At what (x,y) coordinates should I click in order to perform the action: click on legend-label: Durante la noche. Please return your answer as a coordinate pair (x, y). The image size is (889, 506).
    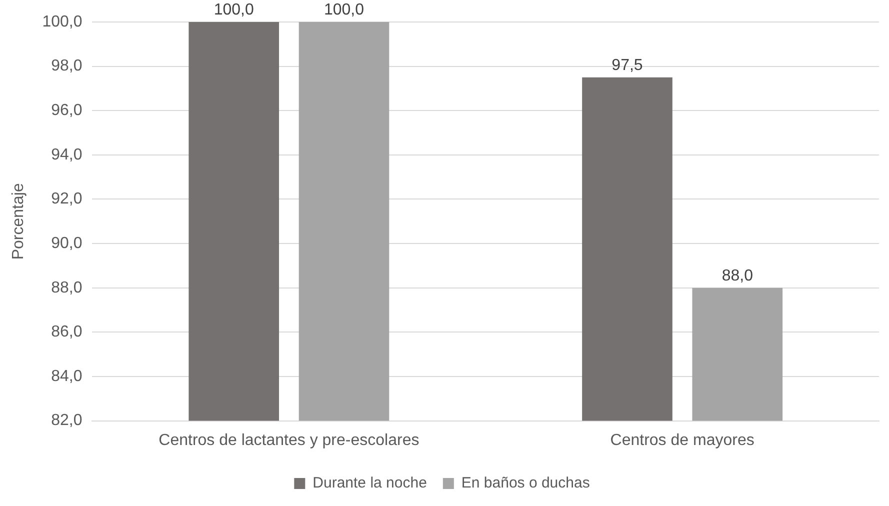
    Looking at the image, I should click on (369, 483).